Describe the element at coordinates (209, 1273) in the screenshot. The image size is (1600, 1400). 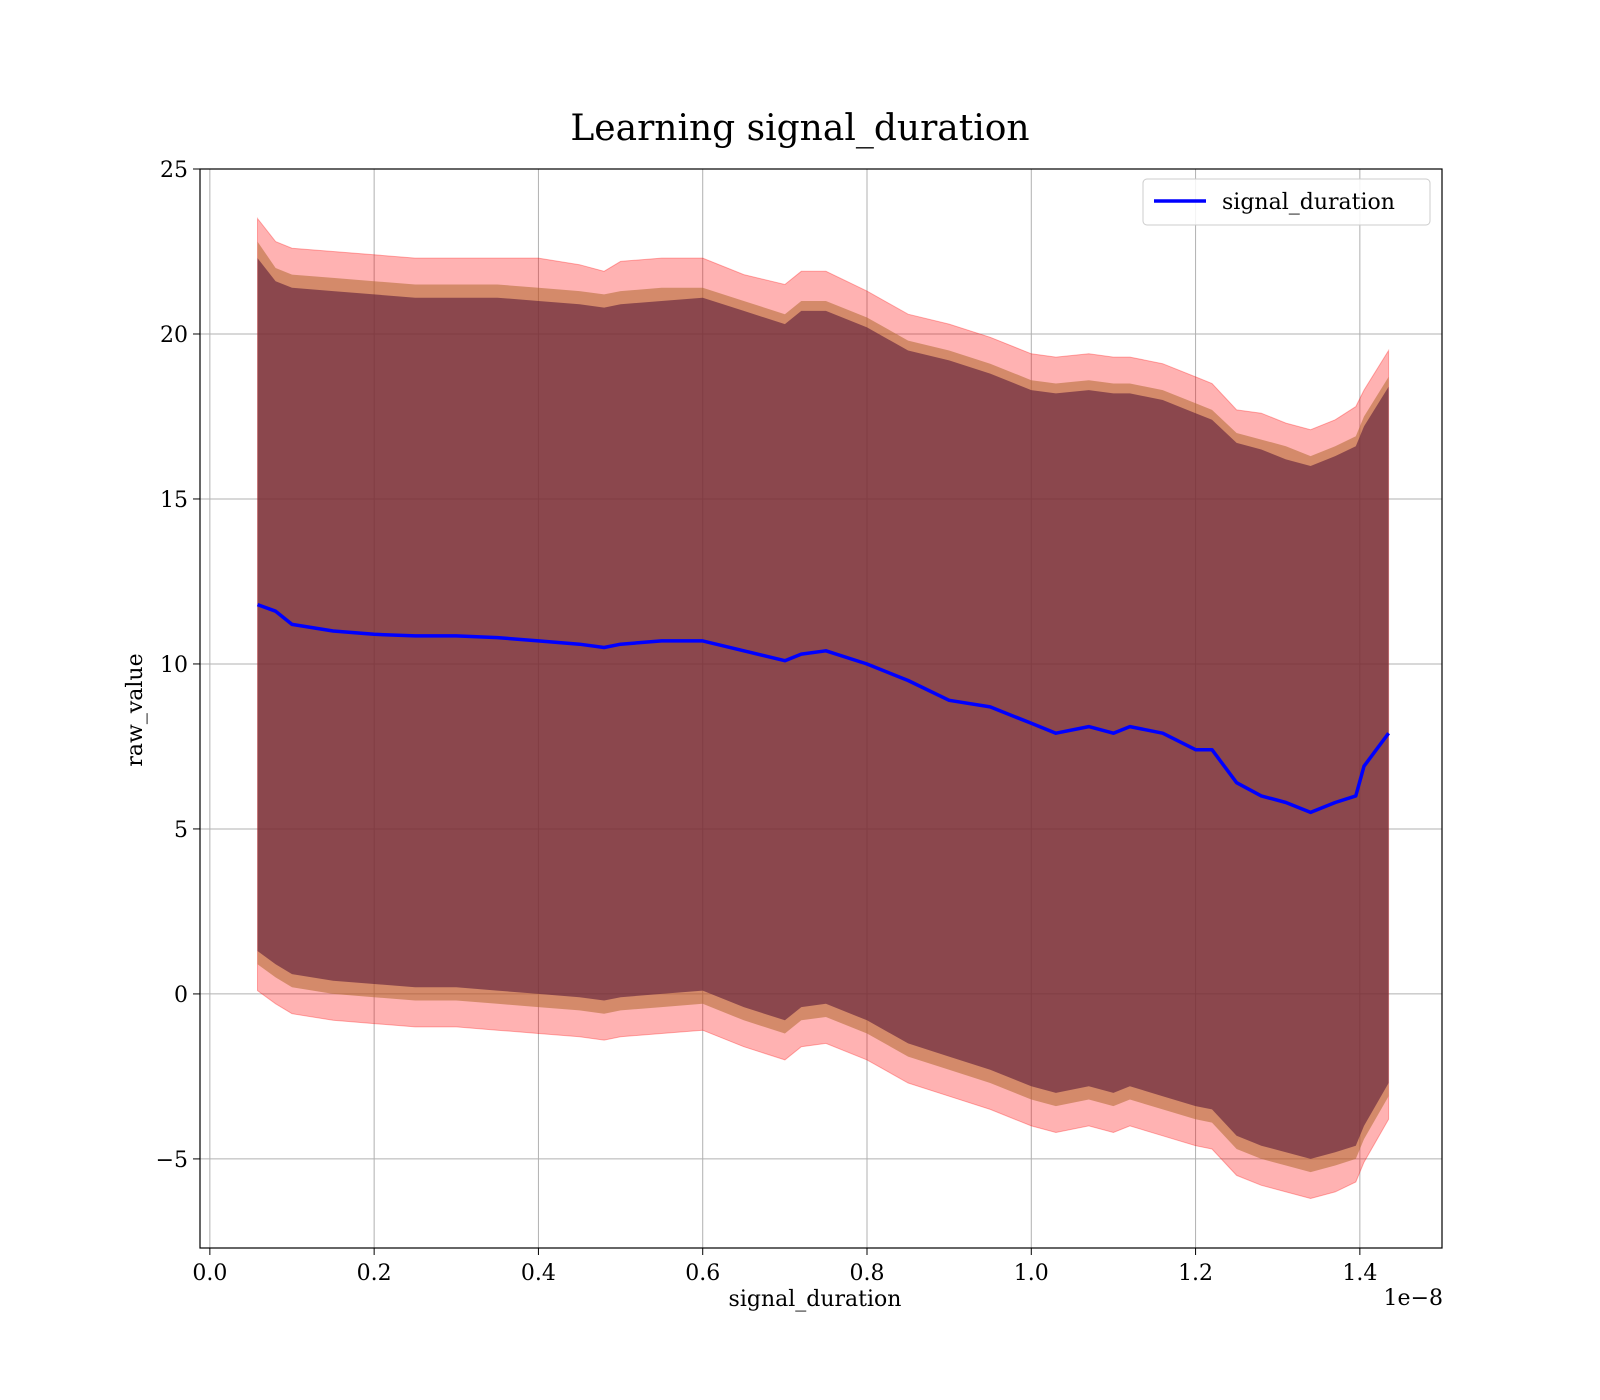
I see `x-tick-label-0: 0.0` at that location.